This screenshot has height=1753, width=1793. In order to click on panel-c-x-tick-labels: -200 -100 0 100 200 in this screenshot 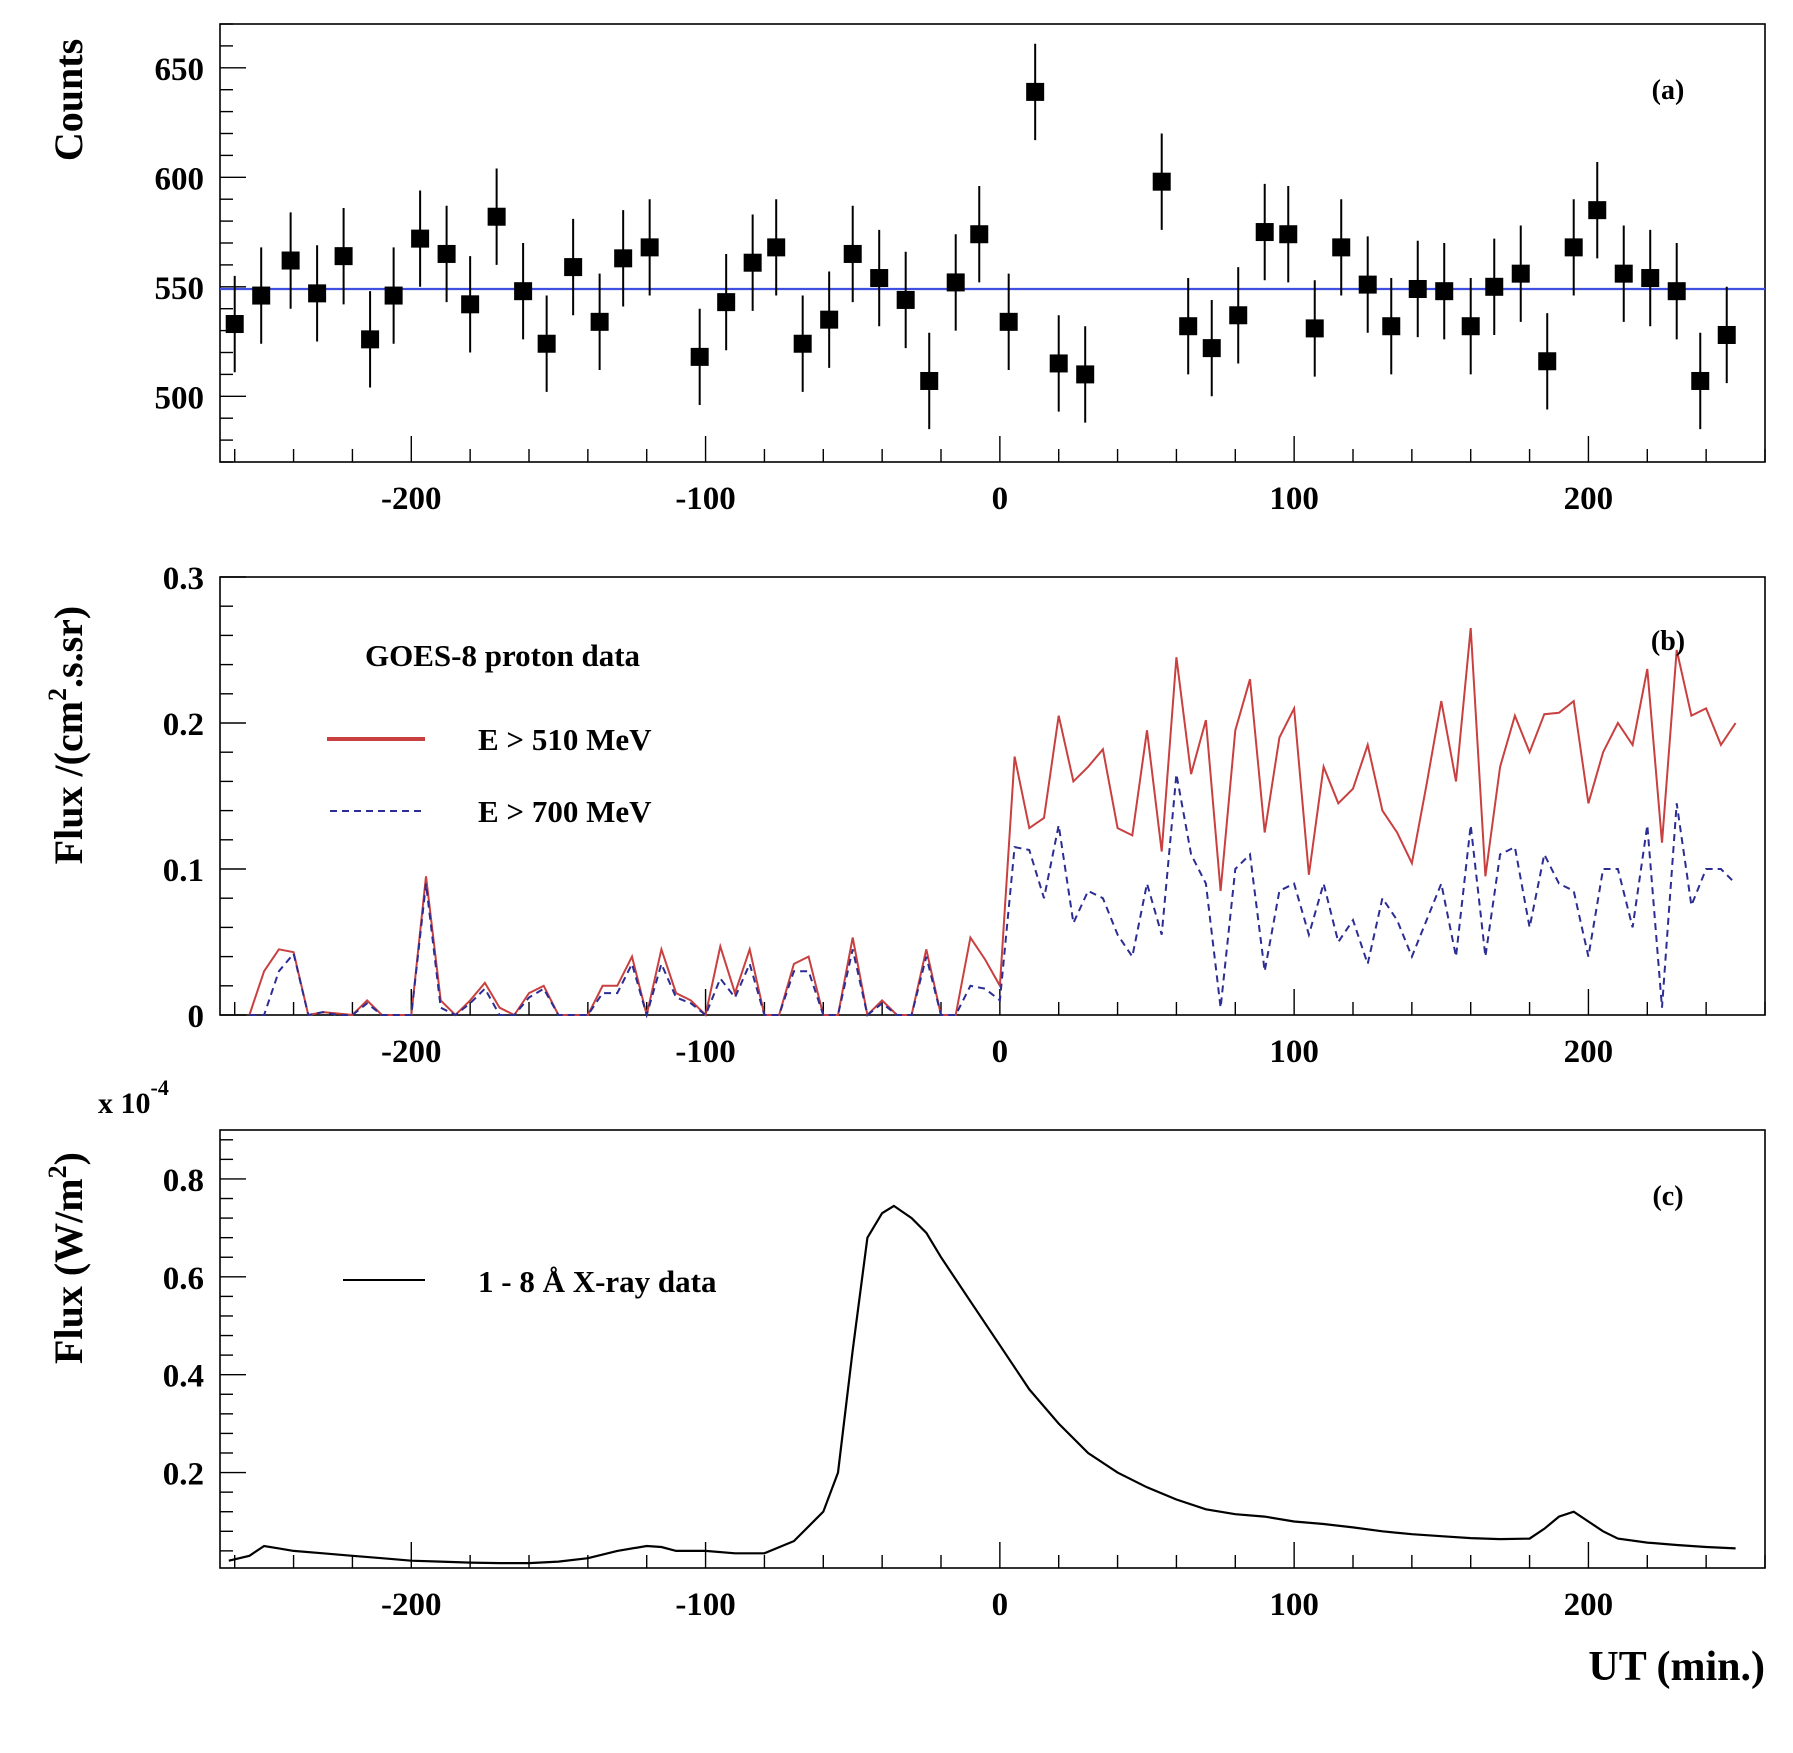, I will do `click(997, 1605)`.